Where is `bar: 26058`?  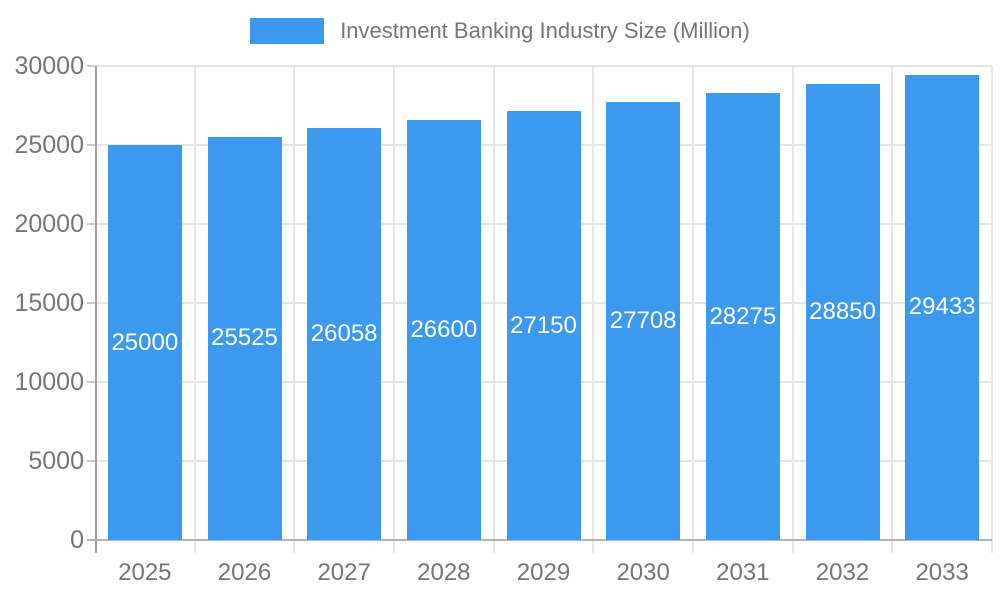
bar: 26058 is located at coordinates (344, 334).